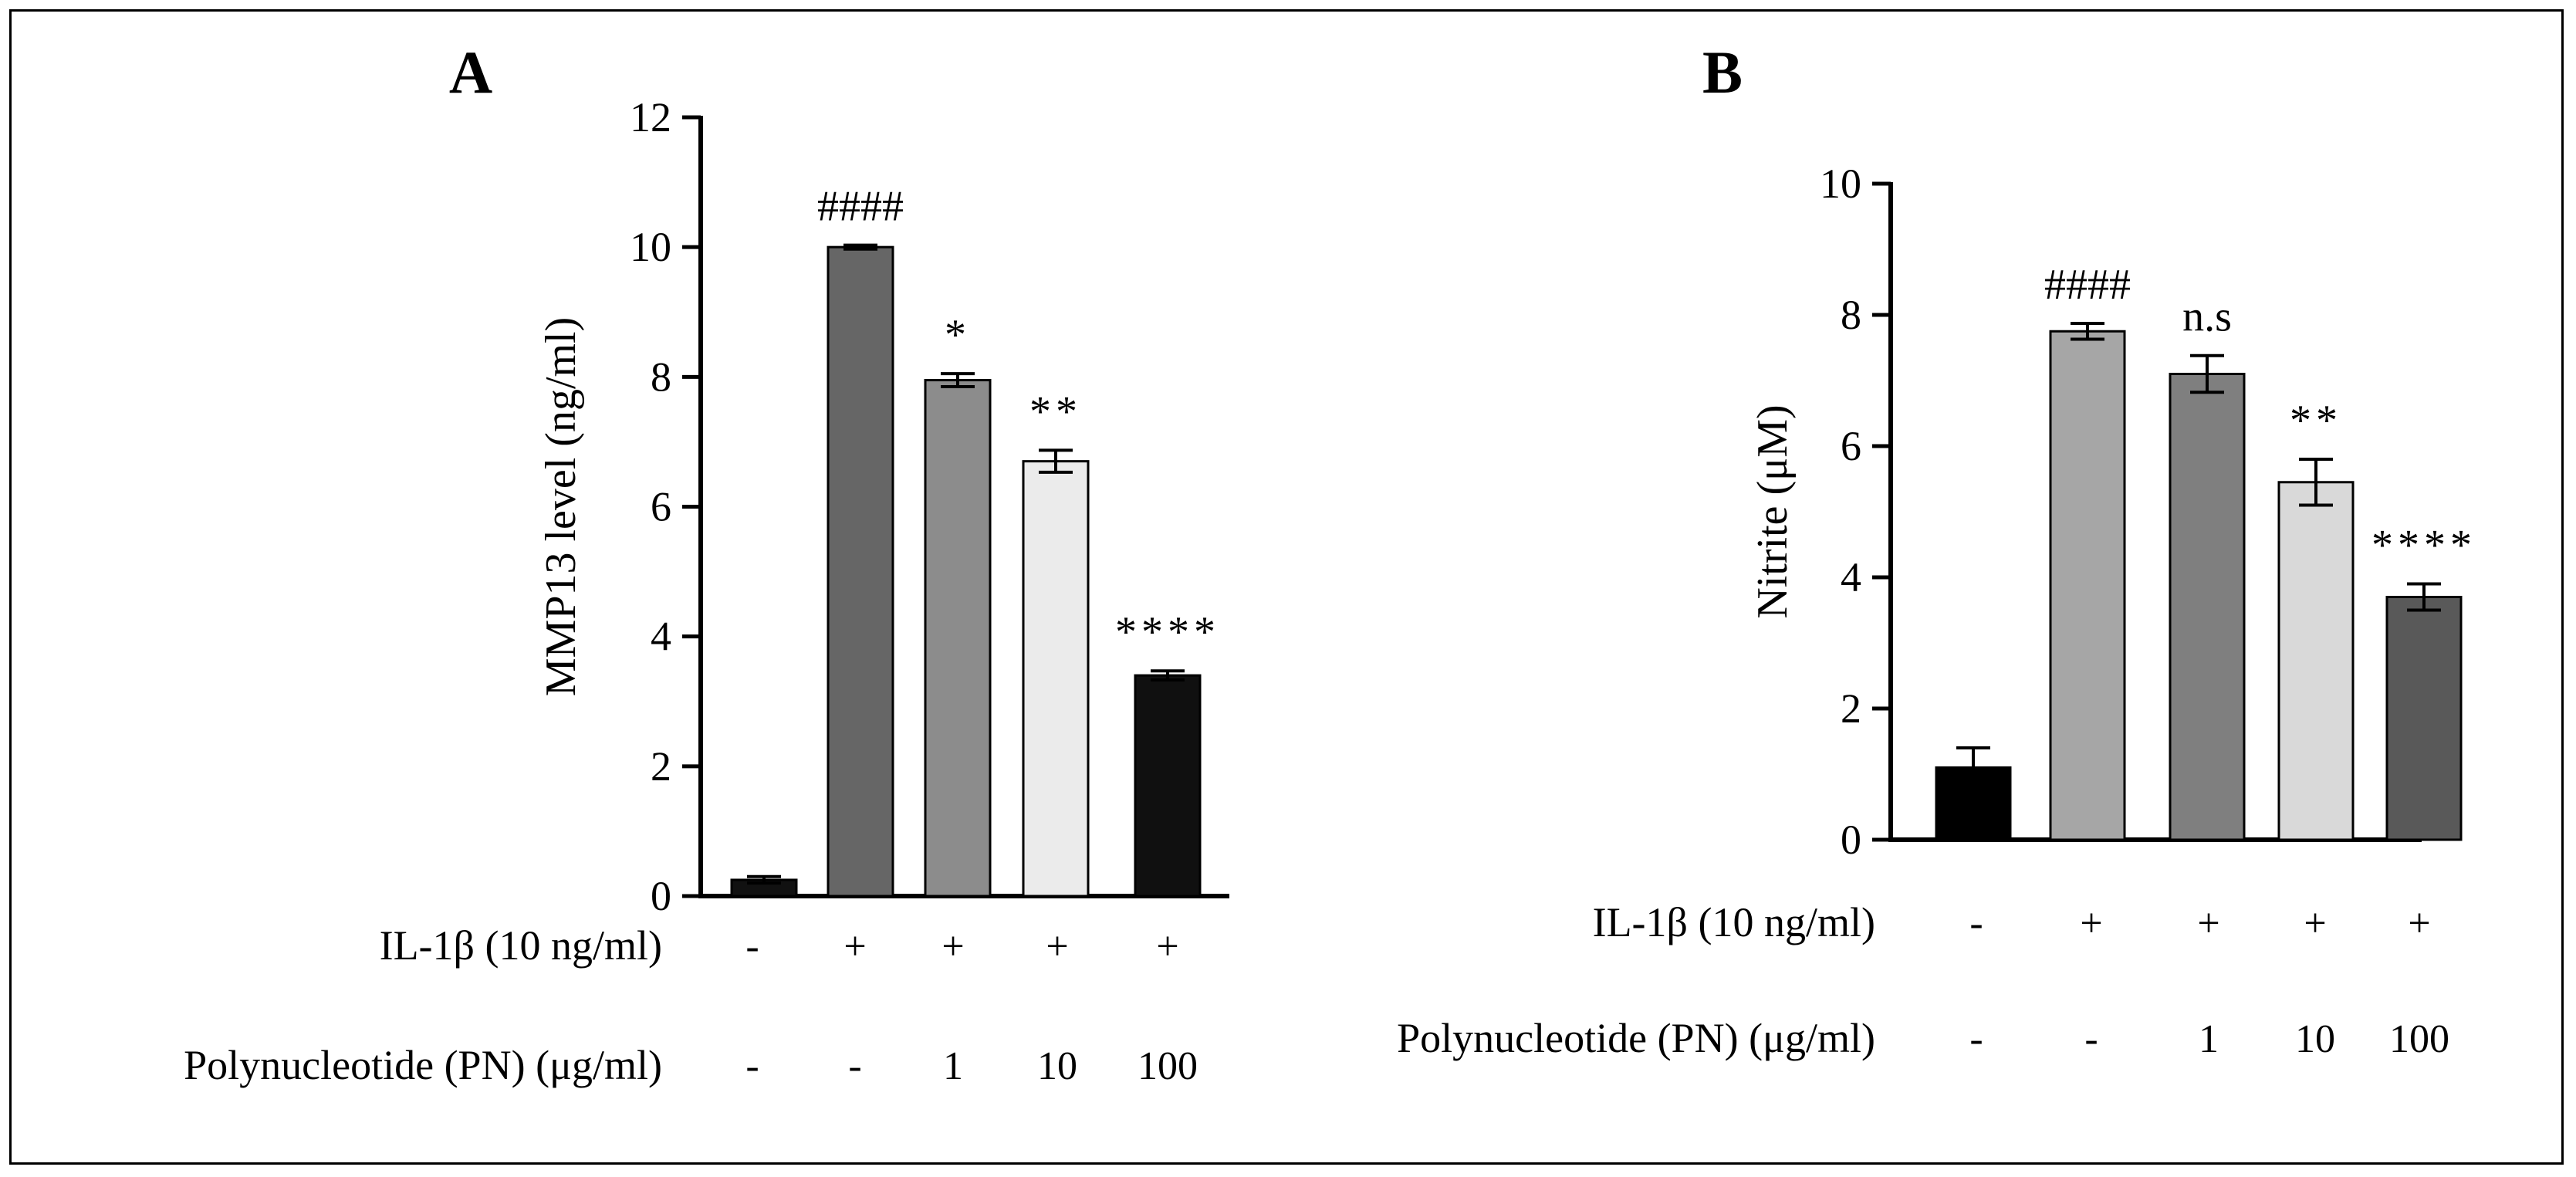 This screenshot has height=1177, width=2576. What do you see at coordinates (2315, 923) in the screenshot?
I see `condition-value-b-0-3: +` at bounding box center [2315, 923].